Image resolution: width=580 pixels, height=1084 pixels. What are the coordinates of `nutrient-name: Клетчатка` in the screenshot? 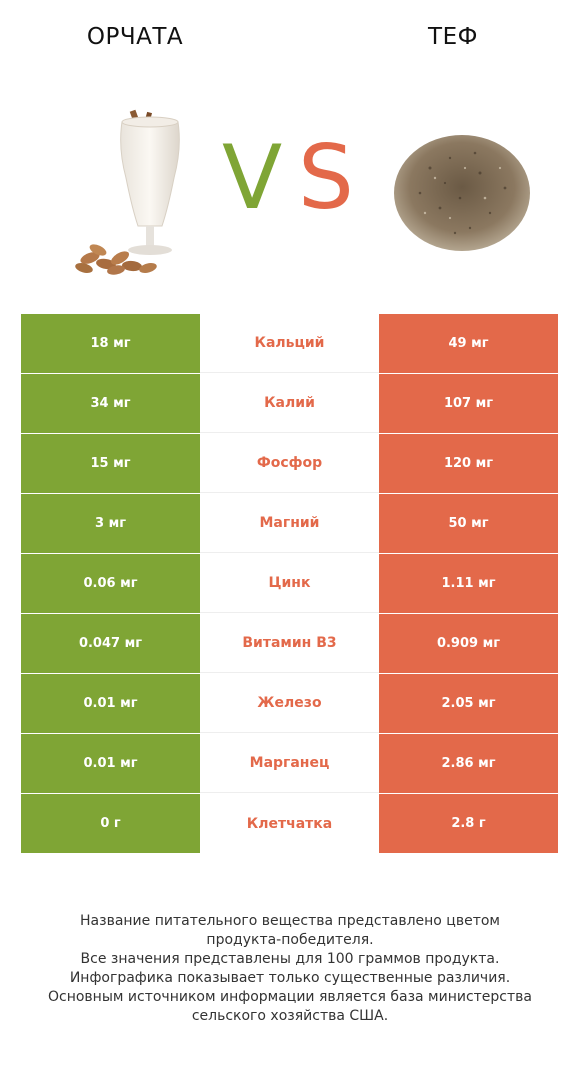 It's located at (289, 823).